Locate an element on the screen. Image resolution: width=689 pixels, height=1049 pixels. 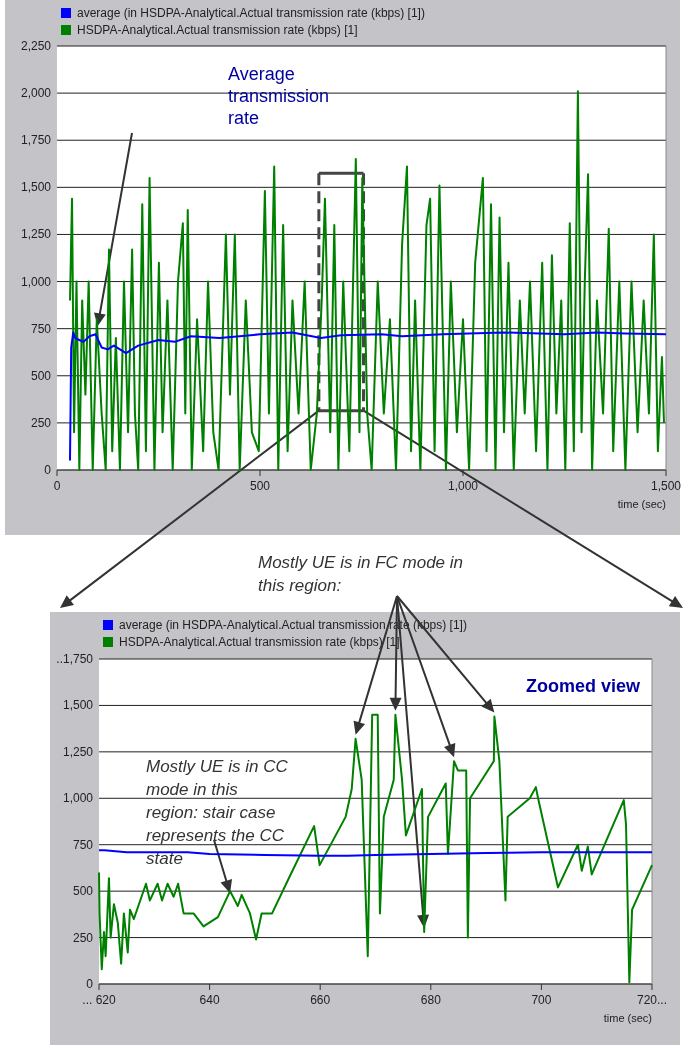
x-tick-label: 500 is located at coordinates (260, 486).